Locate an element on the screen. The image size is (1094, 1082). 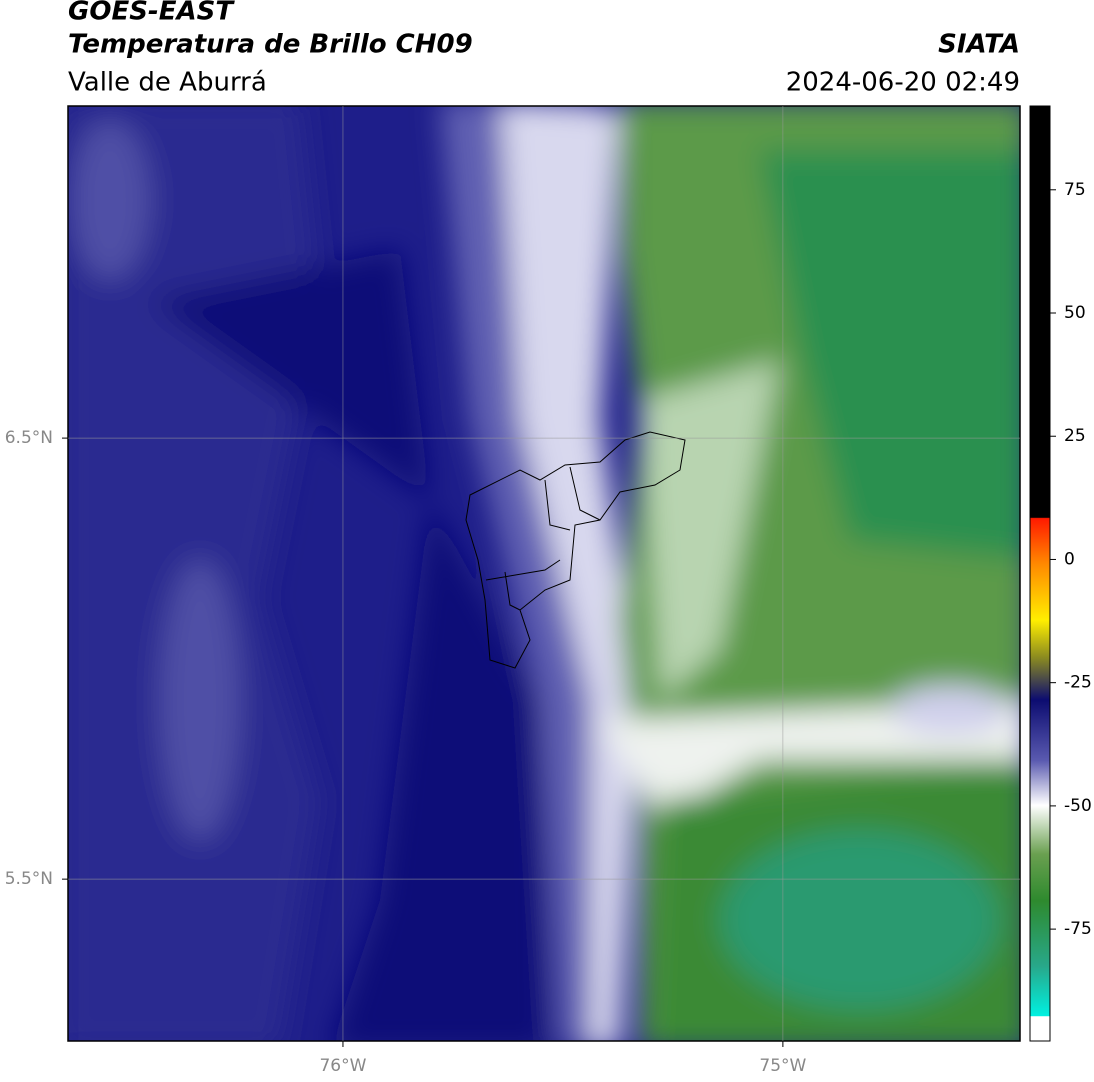
colorbar-tick-label: 25 is located at coordinates (1075, 436).